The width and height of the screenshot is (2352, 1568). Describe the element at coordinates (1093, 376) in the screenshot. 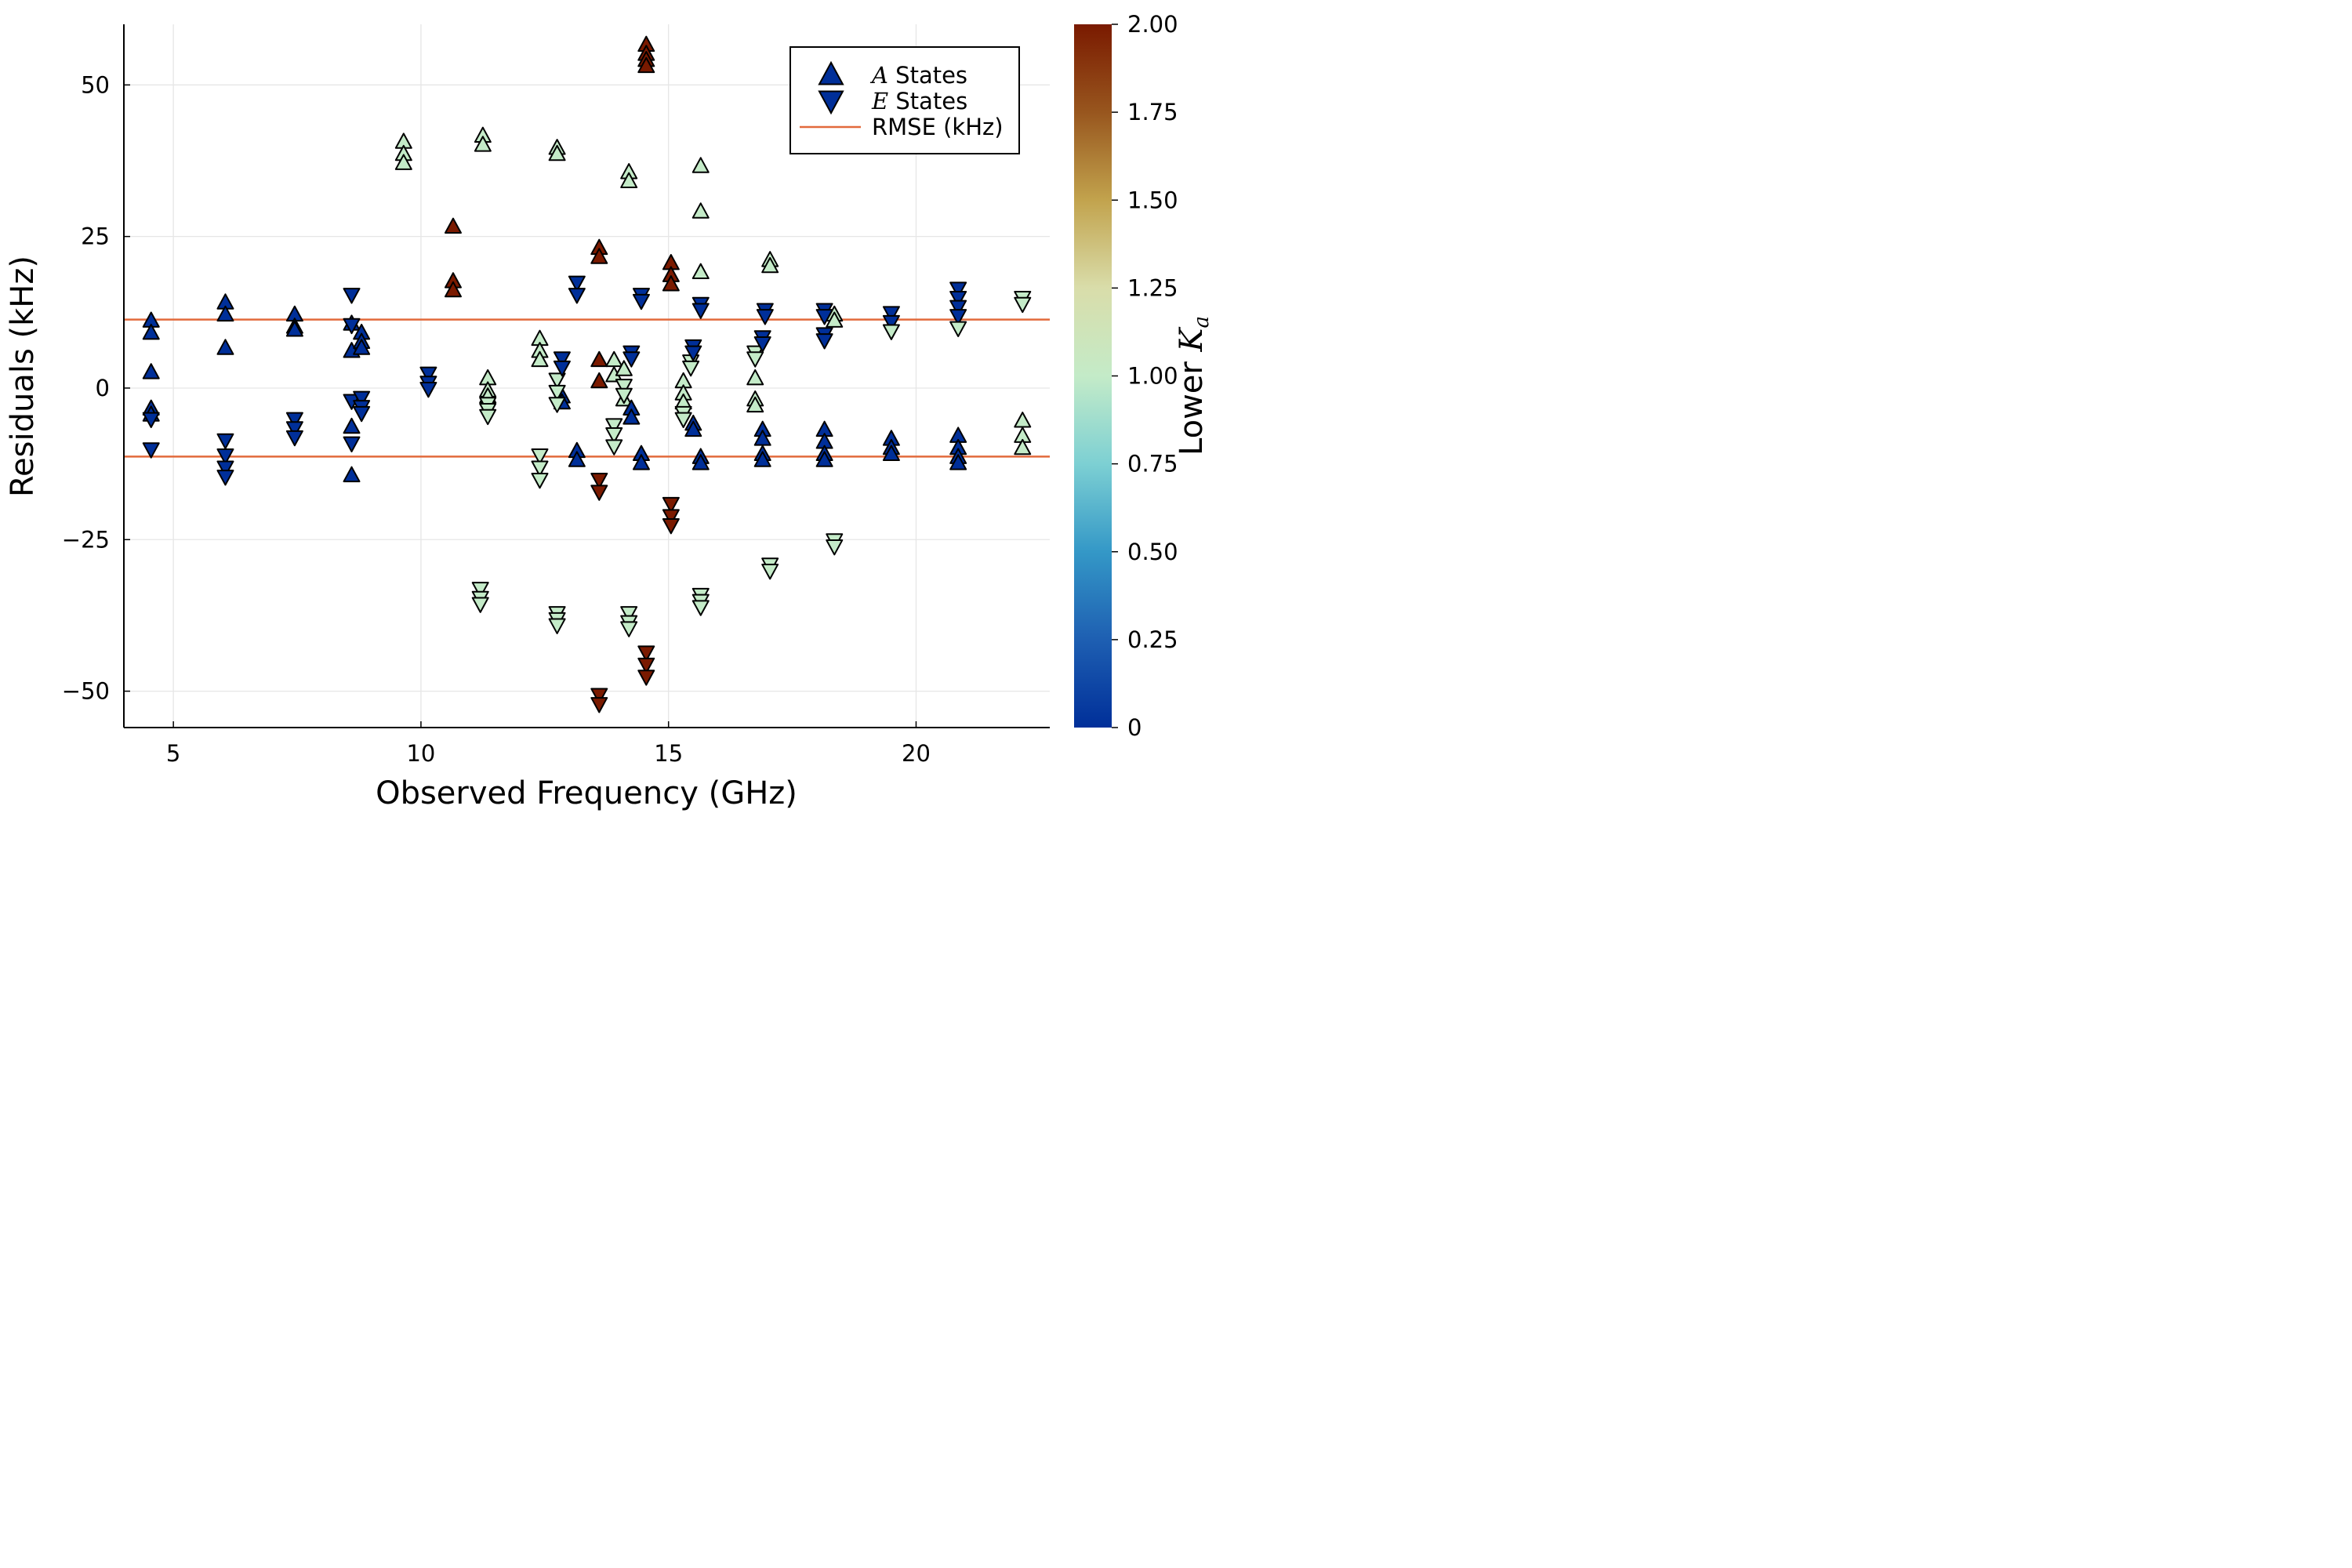

I see `colorbar-gradient` at that location.